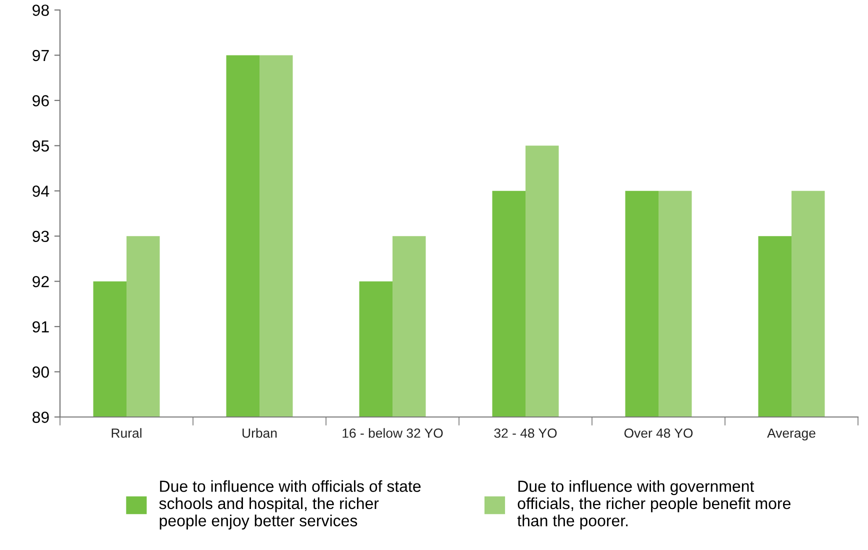  I want to click on x-tick-label: Over 48 YO, so click(658, 433).